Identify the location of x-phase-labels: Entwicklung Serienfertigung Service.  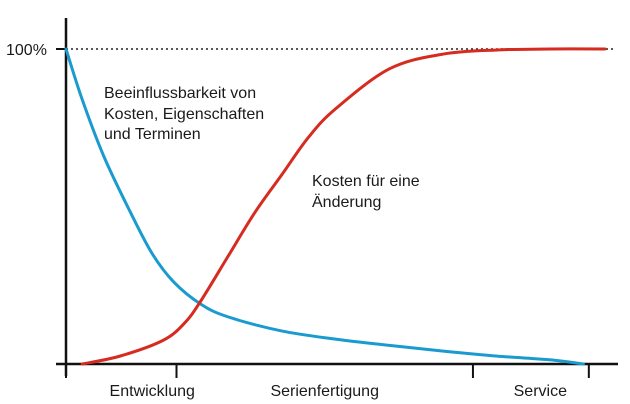
(339, 391).